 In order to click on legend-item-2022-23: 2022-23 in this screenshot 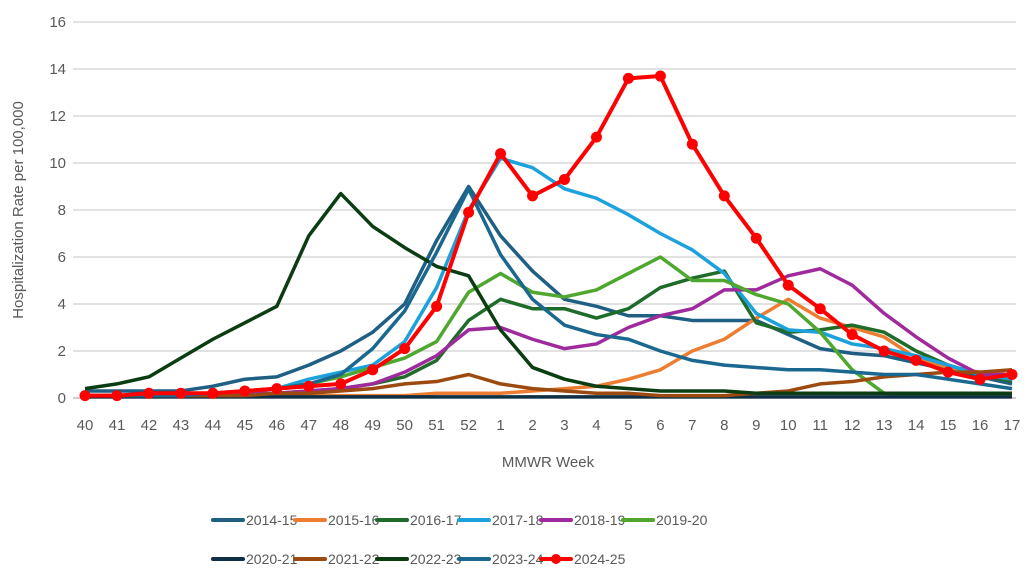, I will do `click(418, 559)`.